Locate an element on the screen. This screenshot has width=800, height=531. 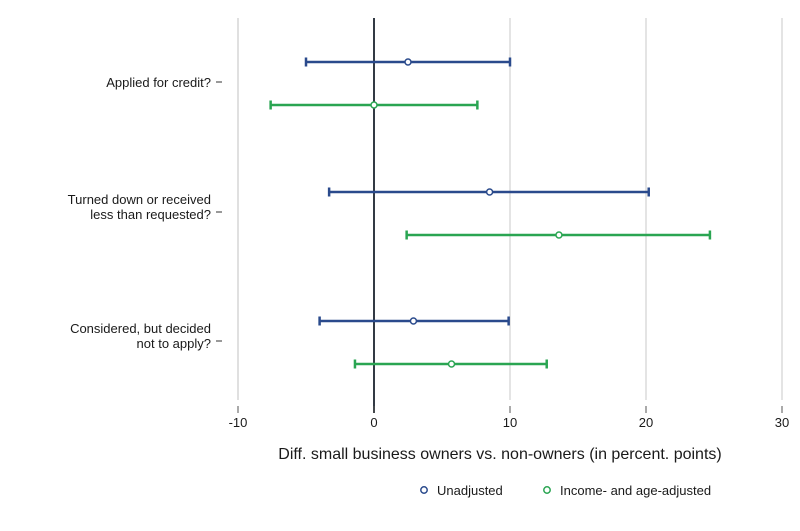
x-tick-label: 20 is located at coordinates (646, 422).